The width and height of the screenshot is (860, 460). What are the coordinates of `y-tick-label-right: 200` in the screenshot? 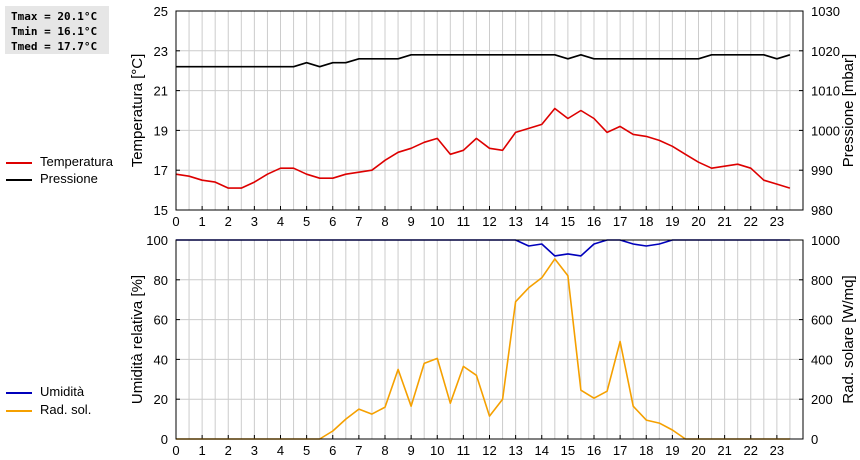 It's located at (822, 399).